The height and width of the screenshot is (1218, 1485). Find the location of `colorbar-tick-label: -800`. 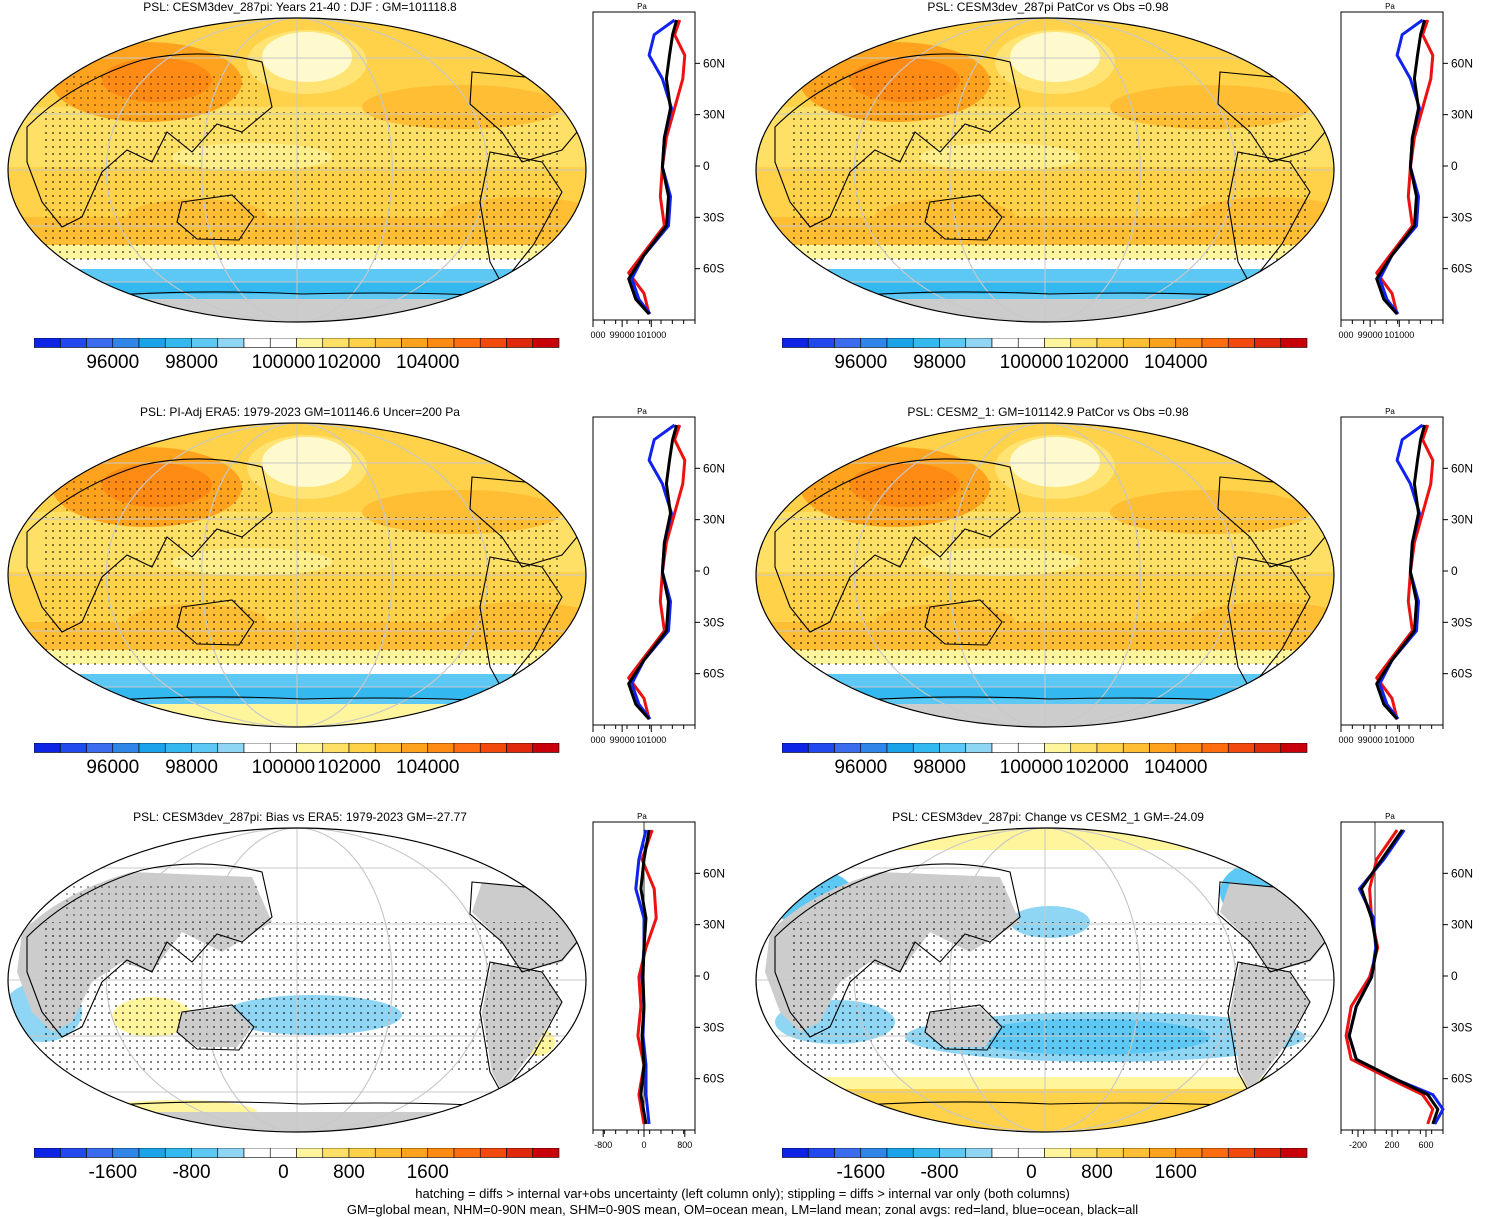

colorbar-tick-label: -800 is located at coordinates (191, 1172).